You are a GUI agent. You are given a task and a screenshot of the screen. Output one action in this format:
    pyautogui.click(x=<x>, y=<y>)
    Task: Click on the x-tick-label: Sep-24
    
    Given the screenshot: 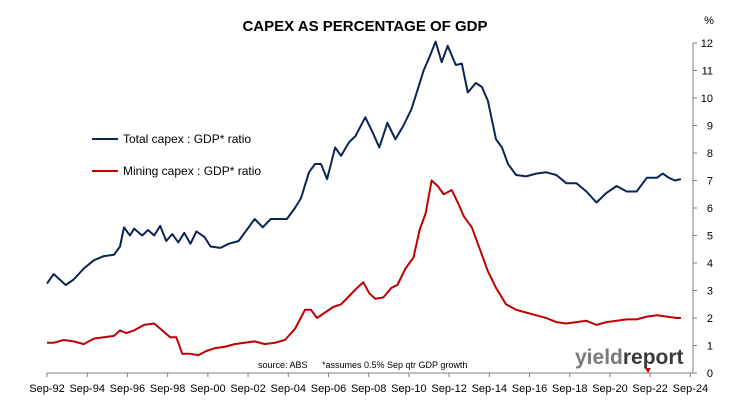 What is the action you would take?
    pyautogui.click(x=690, y=389)
    